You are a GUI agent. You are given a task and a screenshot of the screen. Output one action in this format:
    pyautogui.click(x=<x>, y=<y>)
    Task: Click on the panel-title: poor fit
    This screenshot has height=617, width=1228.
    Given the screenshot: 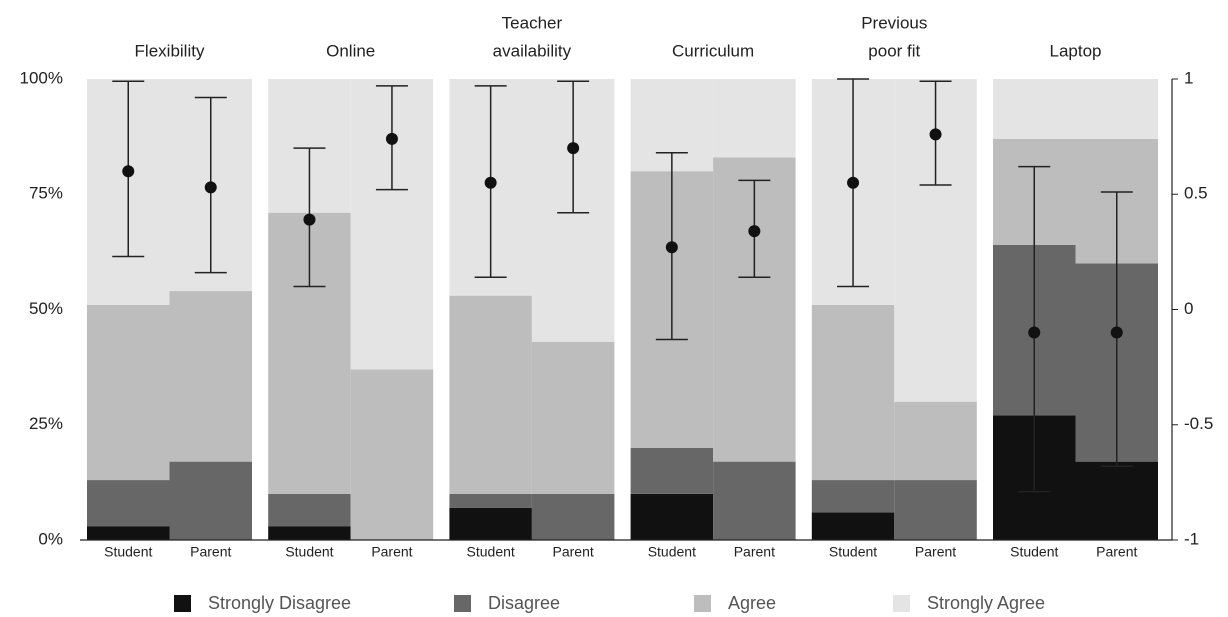 What is the action you would take?
    pyautogui.click(x=894, y=50)
    